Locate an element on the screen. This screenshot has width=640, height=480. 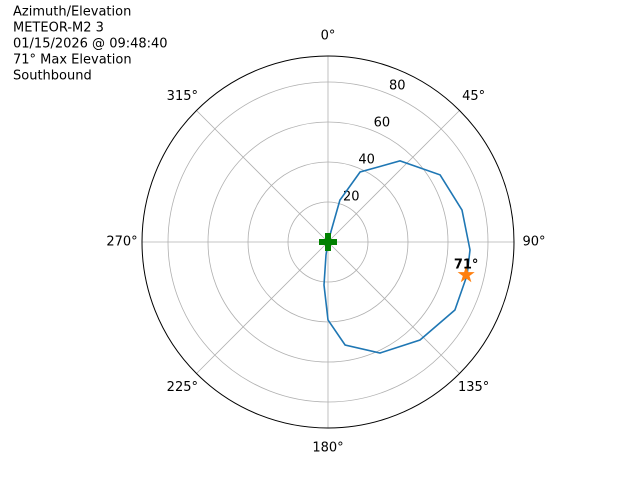
theta-tick-label: 315° is located at coordinates (182, 96).